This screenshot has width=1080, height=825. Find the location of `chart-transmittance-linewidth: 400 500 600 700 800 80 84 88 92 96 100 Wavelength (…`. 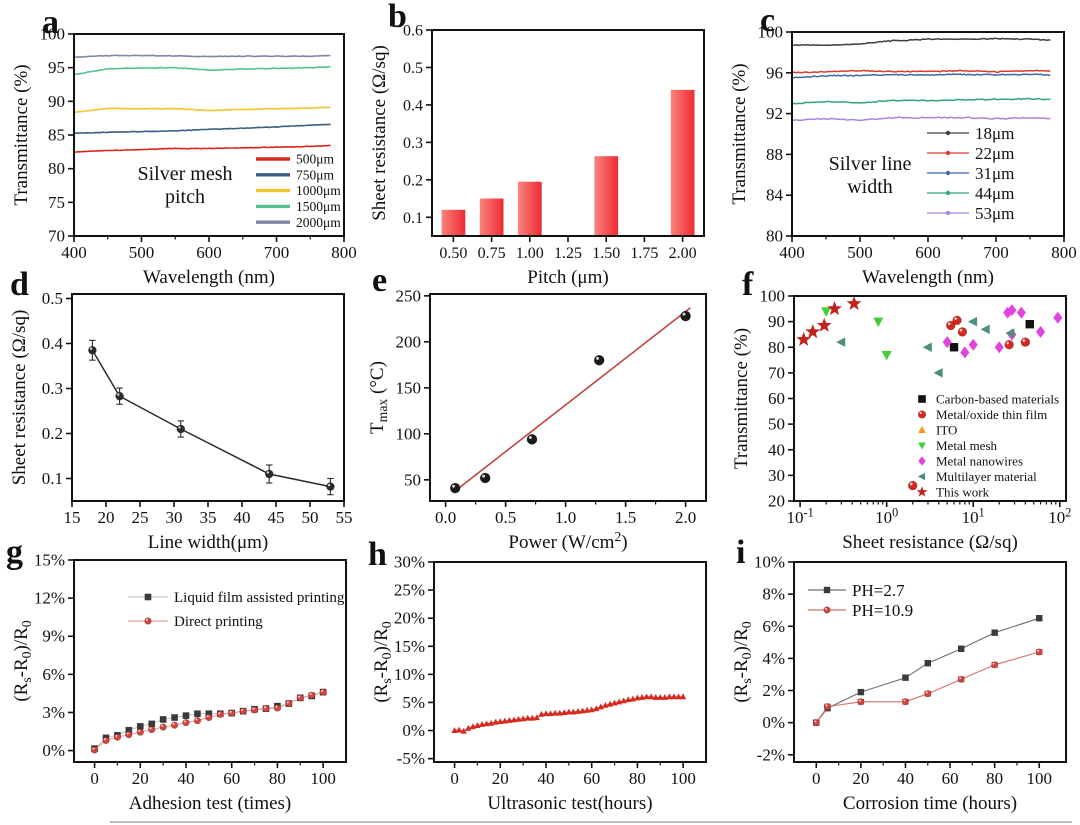

chart-transmittance-linewidth: 400 500 600 700 800 80 84 88 92 96 100 Wavelength (… is located at coordinates (903, 156).